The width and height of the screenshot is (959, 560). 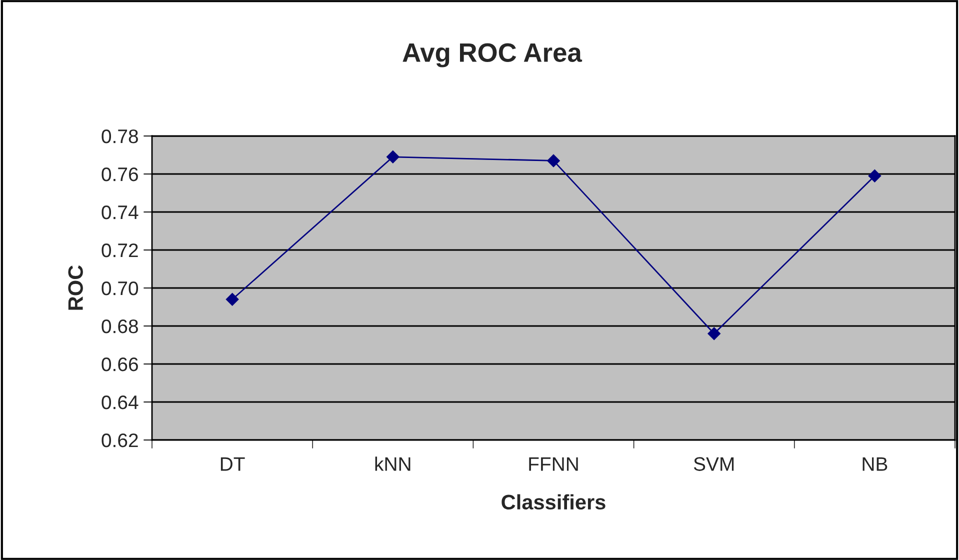 I want to click on y-tick-label: 0.66, so click(x=120, y=364).